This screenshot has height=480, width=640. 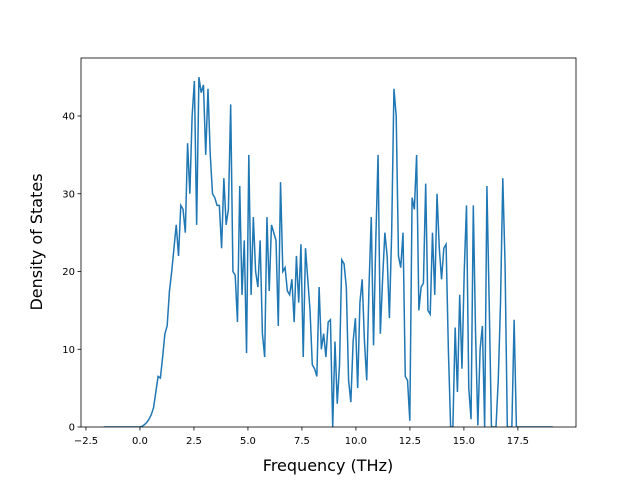 I want to click on x-tick-label: 7.5, so click(x=302, y=441).